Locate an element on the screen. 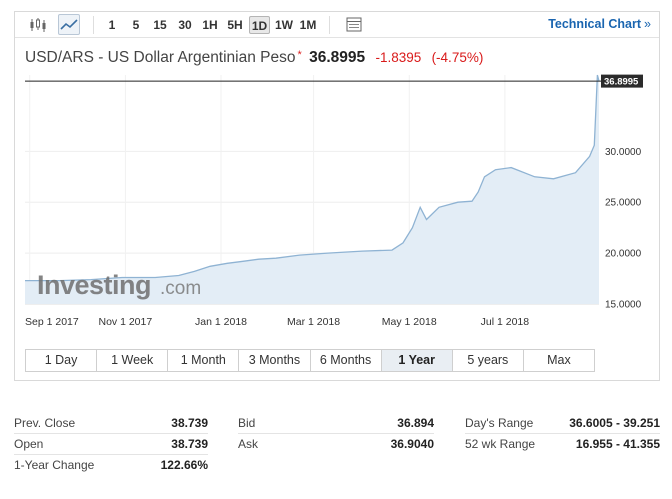 The width and height of the screenshot is (672, 499). last-price: 36.8995 is located at coordinates (337, 57).